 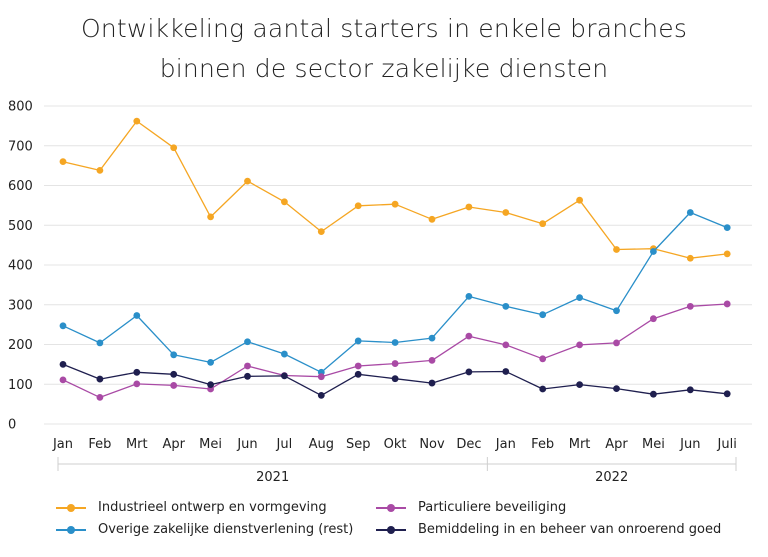 I want to click on x-tick-label: Nov, so click(x=432, y=444).